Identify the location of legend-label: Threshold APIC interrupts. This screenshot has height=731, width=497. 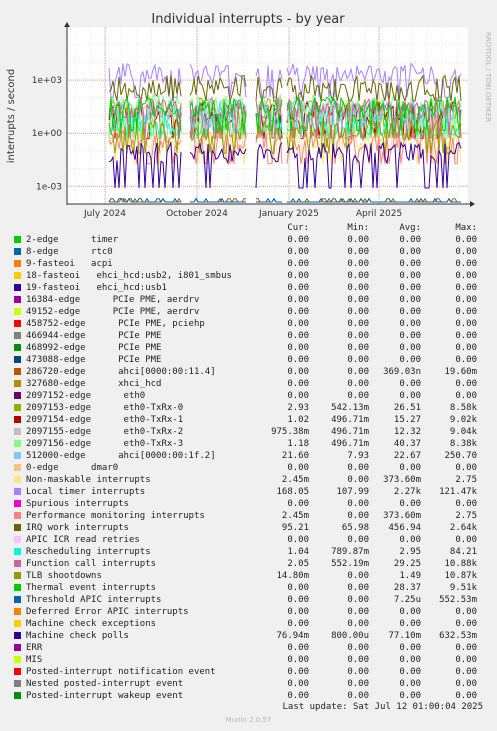
(94, 600).